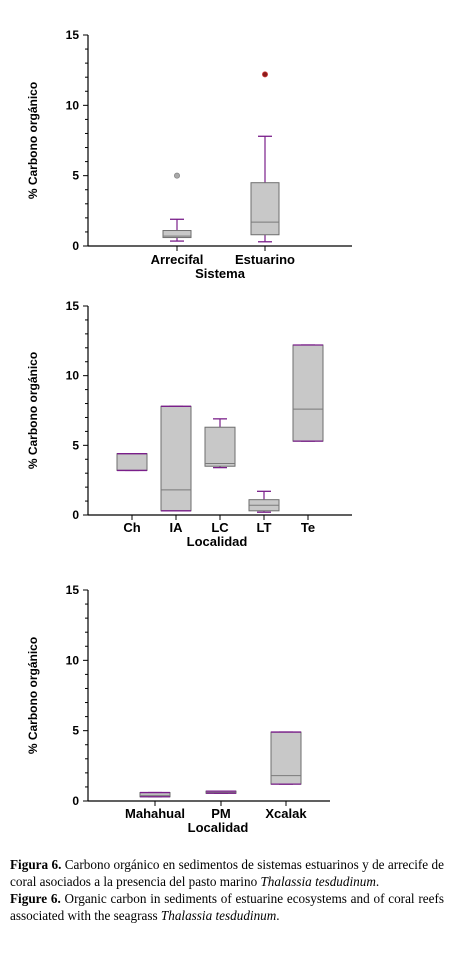 This screenshot has height=976, width=452. I want to click on caption-es-label: Figura 6., so click(36, 864).